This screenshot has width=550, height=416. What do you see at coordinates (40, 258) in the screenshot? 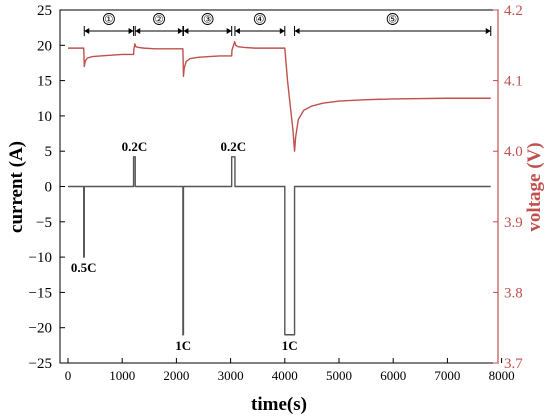
I see `left-tick-label: −10` at bounding box center [40, 258].